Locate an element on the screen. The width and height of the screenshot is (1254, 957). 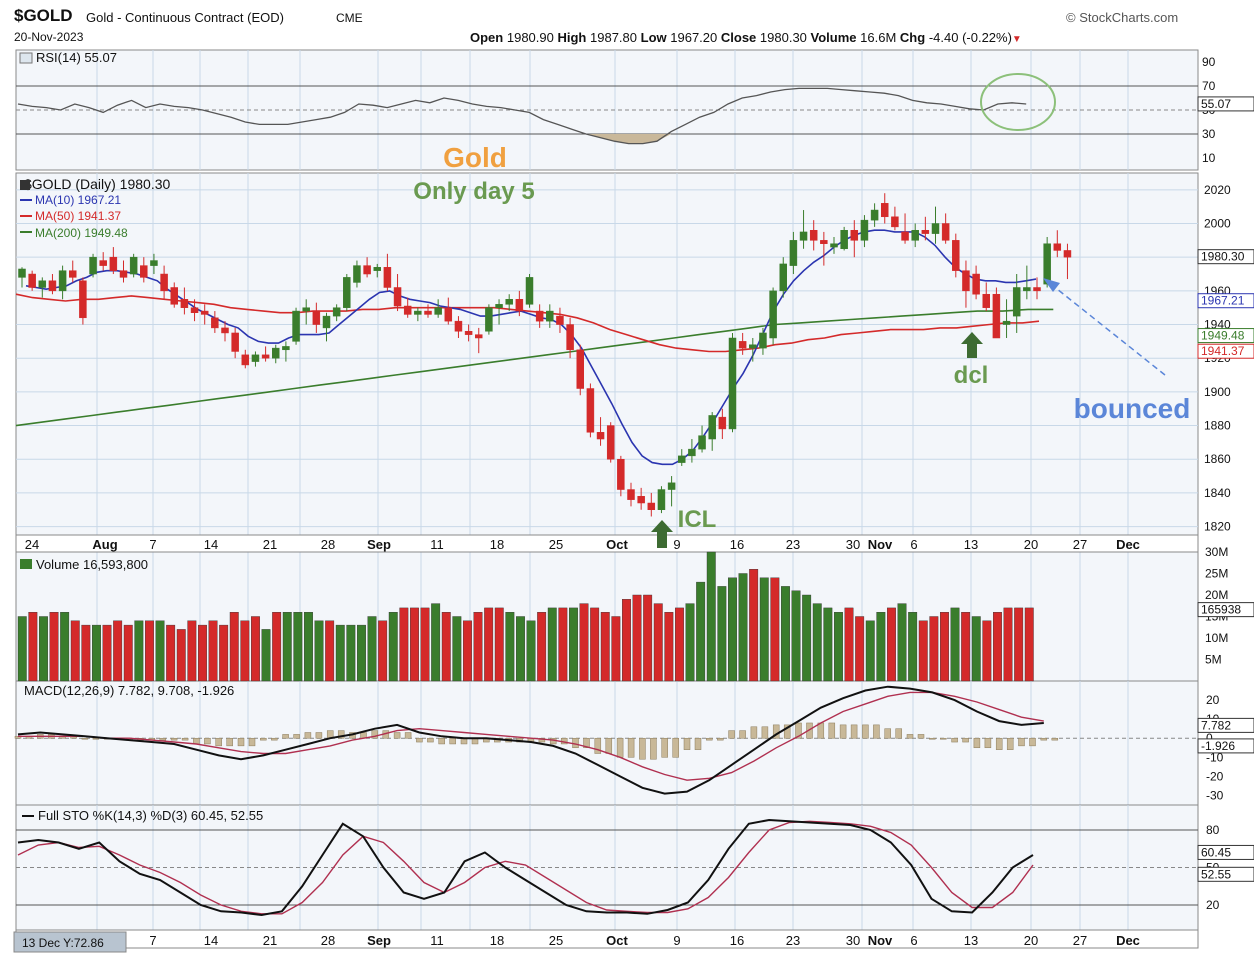
volume-value-tag-box is located at coordinates (1225, 610).